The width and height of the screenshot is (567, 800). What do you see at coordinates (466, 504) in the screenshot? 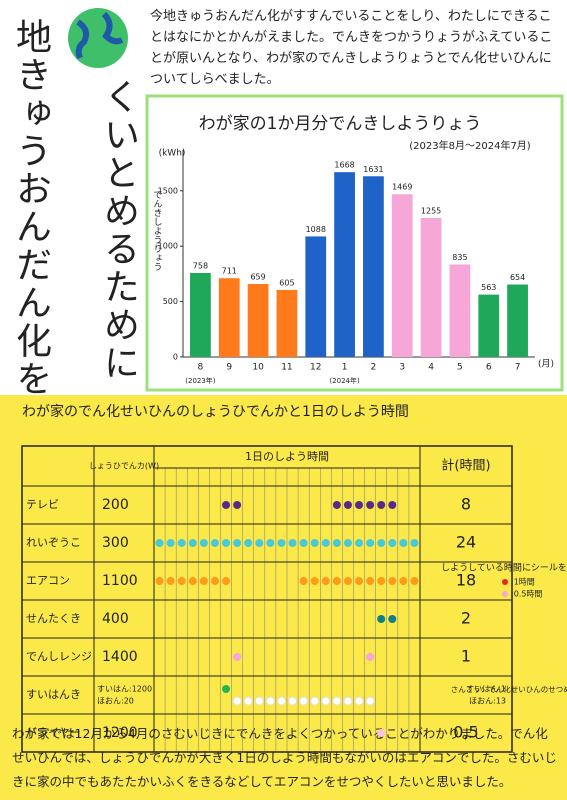
I see `total: 8` at bounding box center [466, 504].